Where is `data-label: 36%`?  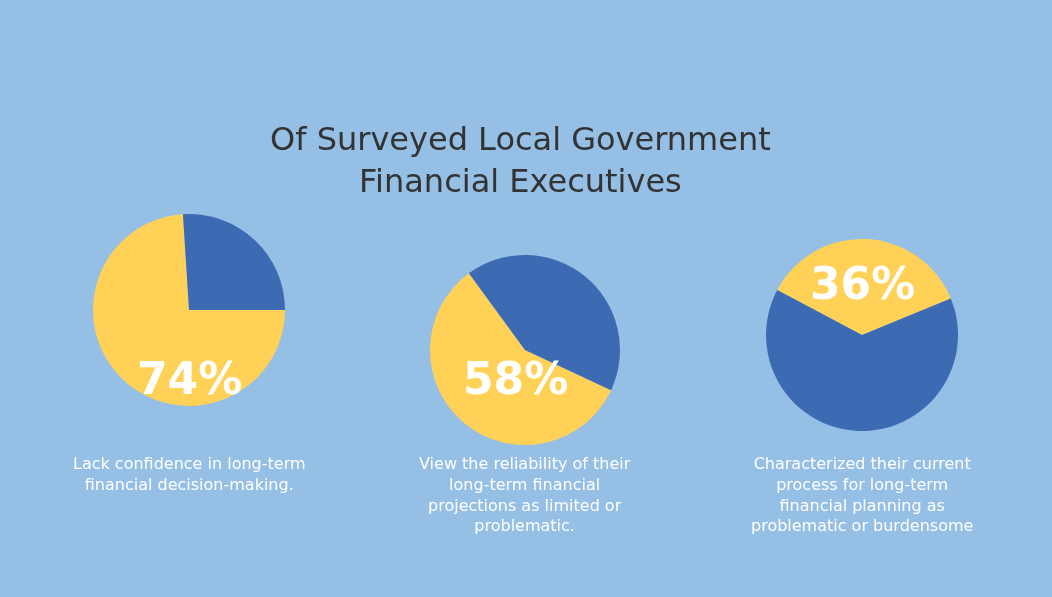
data-label: 36% is located at coordinates (863, 283).